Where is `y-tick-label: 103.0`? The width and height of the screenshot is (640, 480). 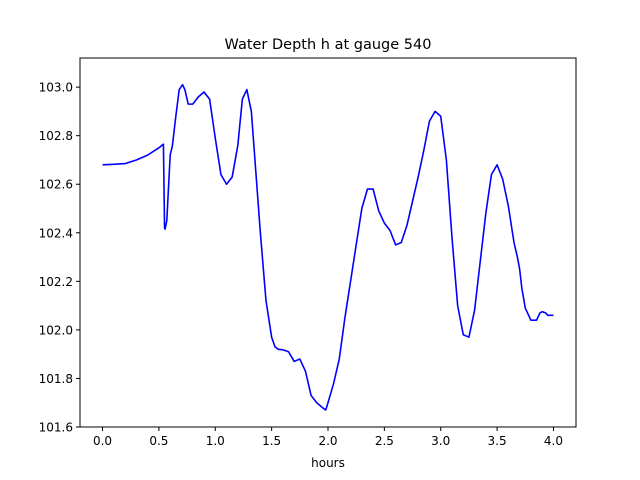
y-tick-label: 103.0 is located at coordinates (56, 88).